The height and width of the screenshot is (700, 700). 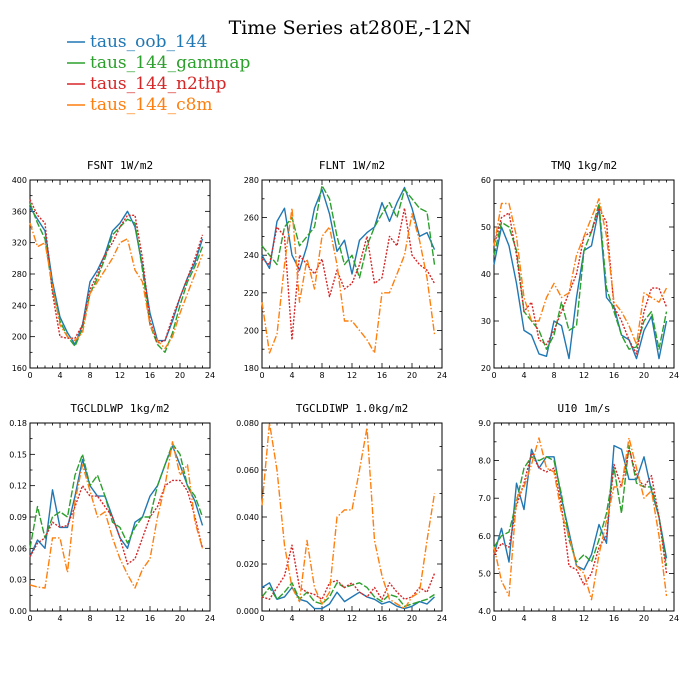 What do you see at coordinates (19, 180) in the screenshot?
I see `y-tick-label: 400` at bounding box center [19, 180].